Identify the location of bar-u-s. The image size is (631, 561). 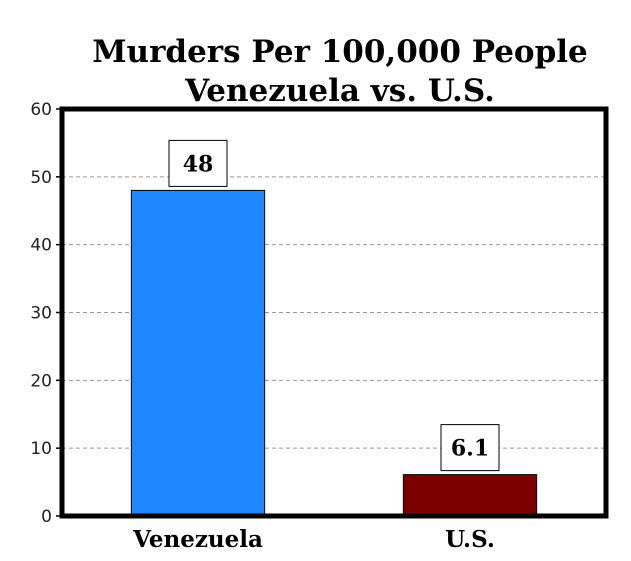
(470, 495).